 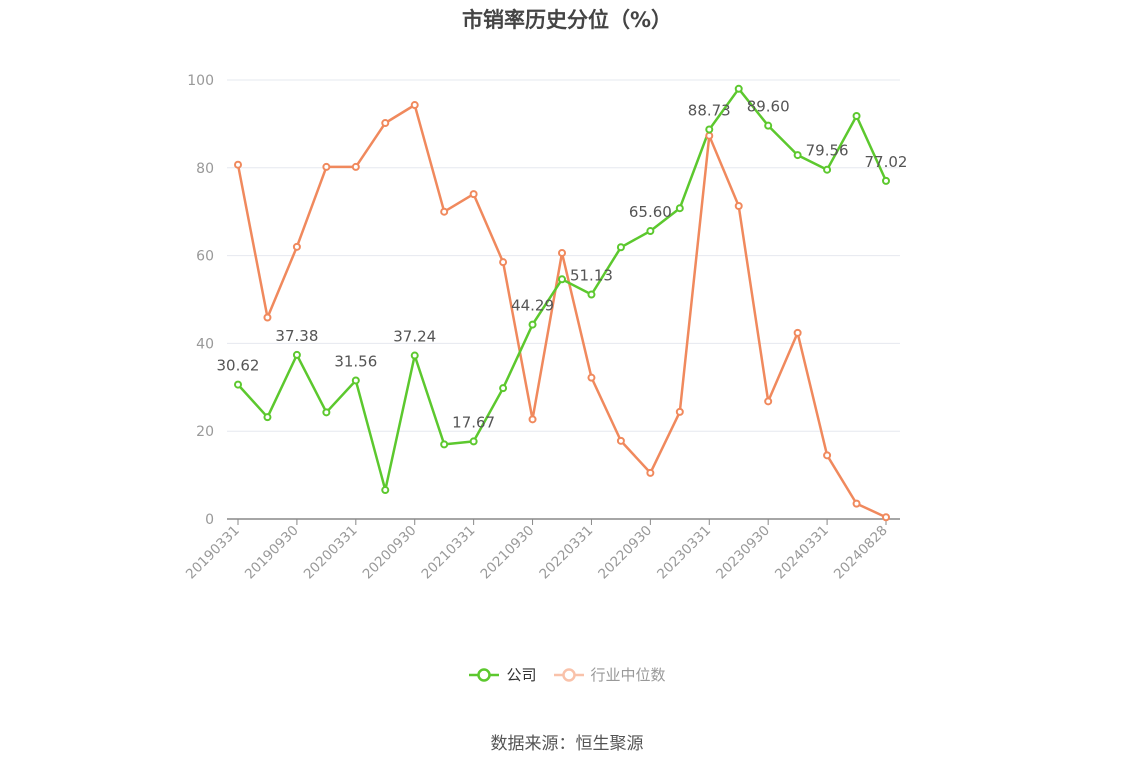 What do you see at coordinates (591, 276) in the screenshot?
I see `company-data-label: 51.13` at bounding box center [591, 276].